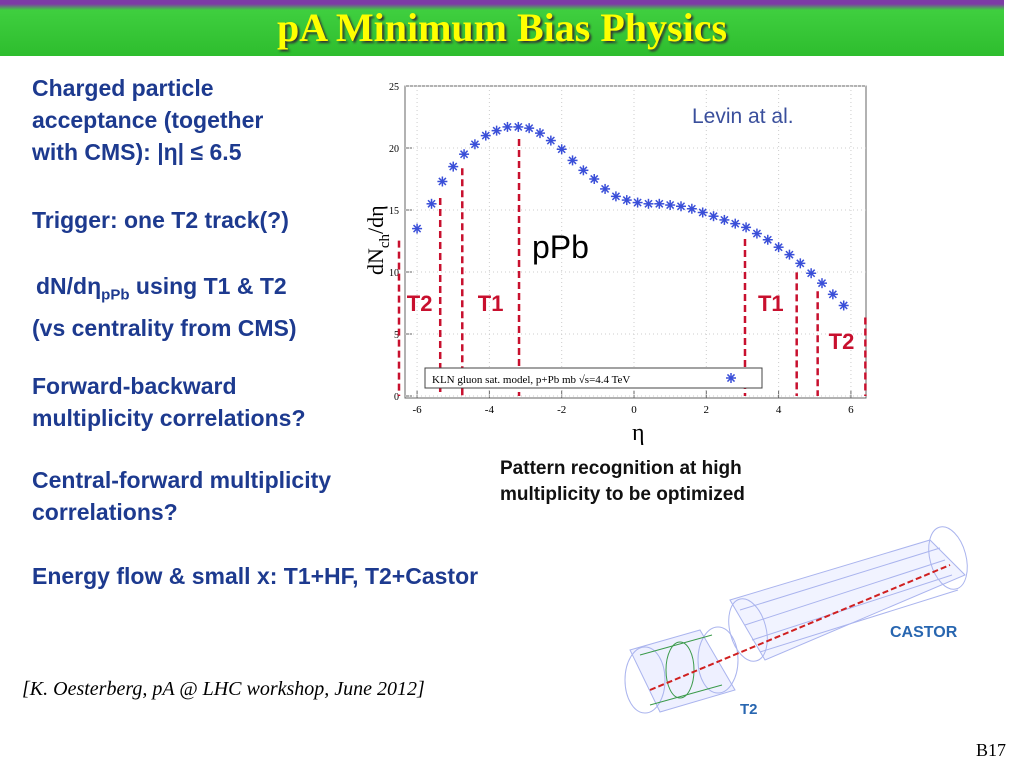 This screenshot has height=768, width=1024. What do you see at coordinates (771, 303) in the screenshot?
I see `region-label: T1` at bounding box center [771, 303].